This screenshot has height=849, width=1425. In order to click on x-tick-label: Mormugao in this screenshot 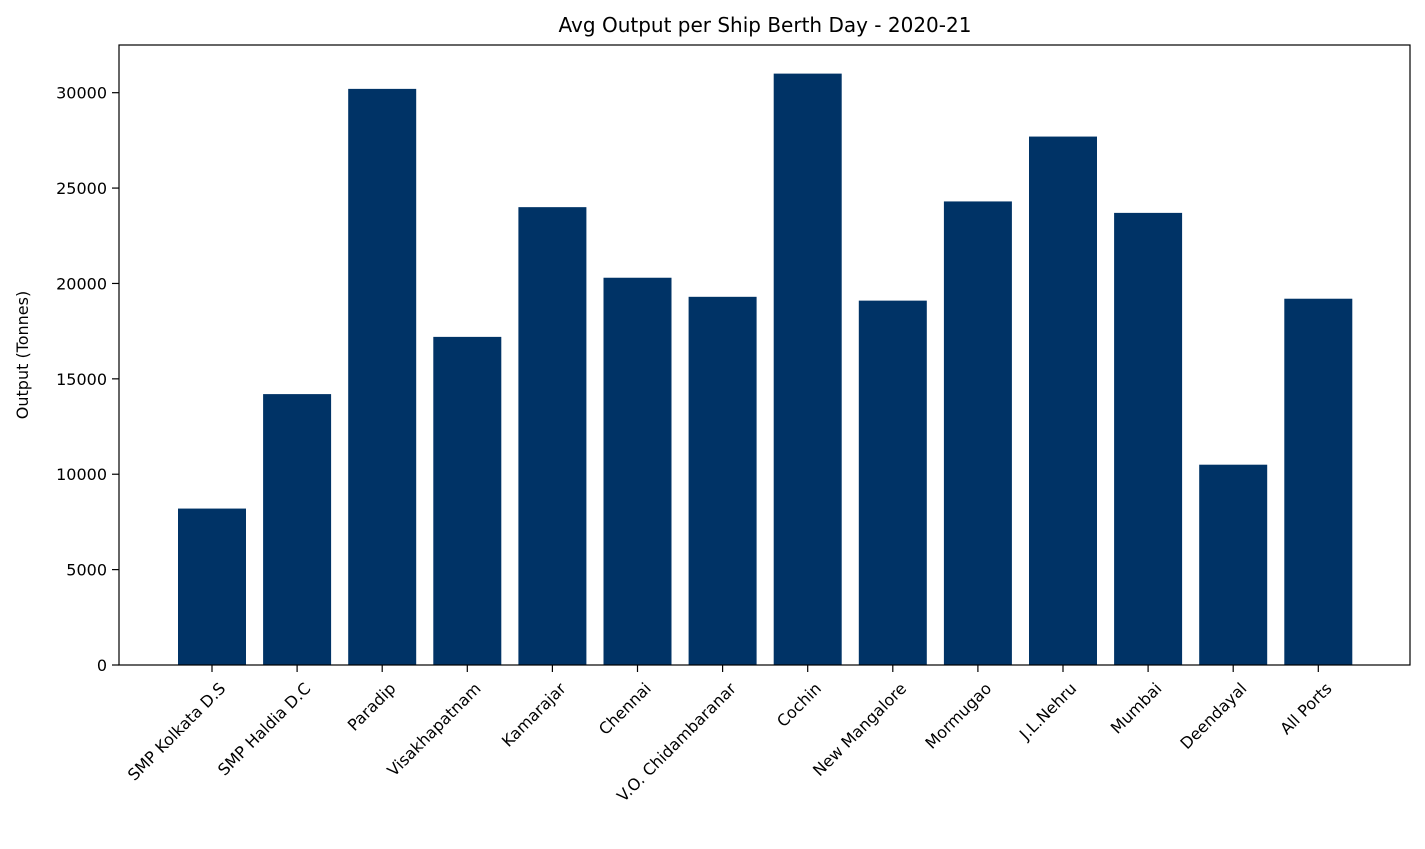, I will do `click(958, 716)`.